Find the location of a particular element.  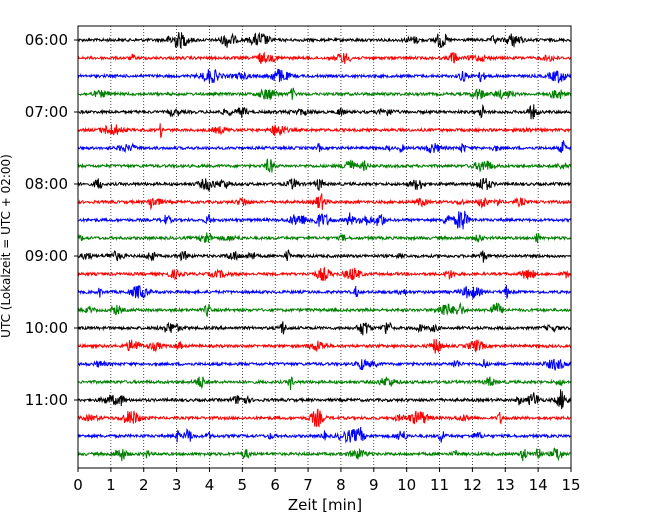

x-tick-label: 5 is located at coordinates (243, 485).